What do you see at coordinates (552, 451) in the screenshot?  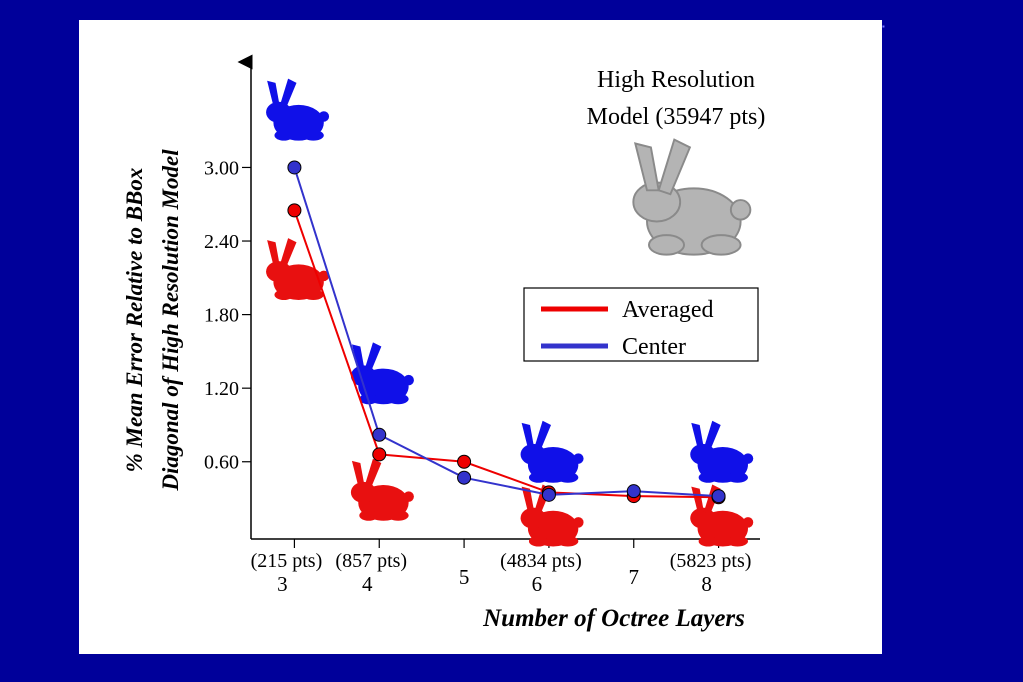 I see `bunny-blue-6-icon` at bounding box center [552, 451].